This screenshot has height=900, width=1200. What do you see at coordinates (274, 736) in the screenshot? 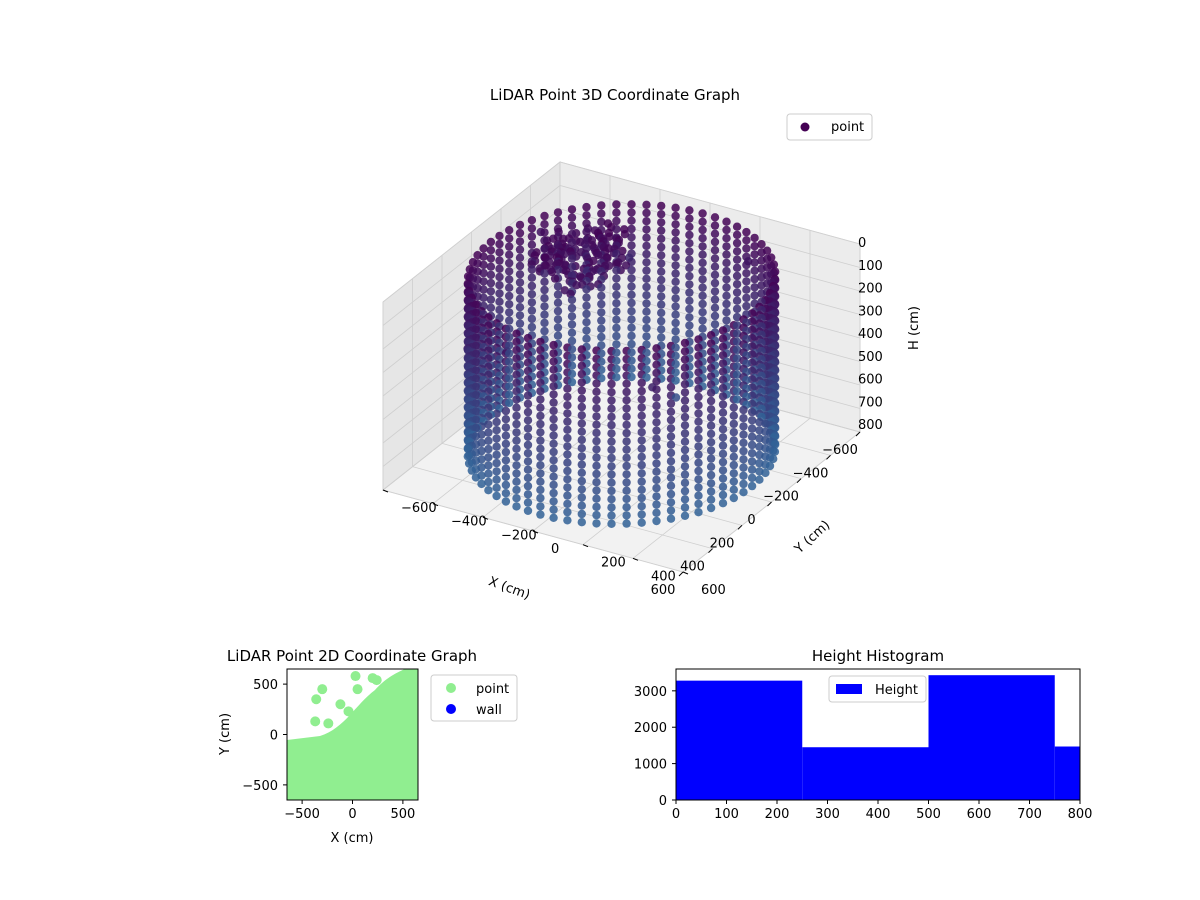
I see `chart-2d-ytick-label: 0` at bounding box center [274, 736].